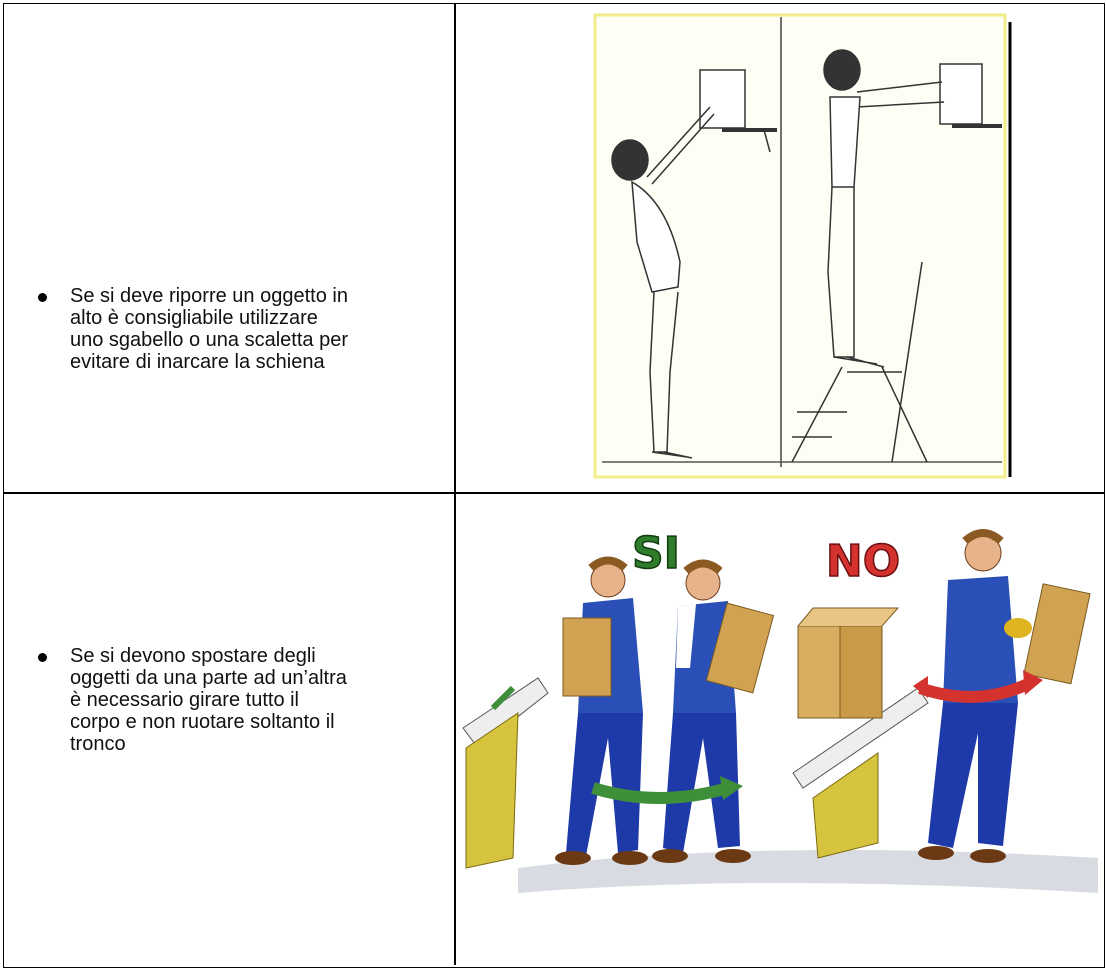 This screenshot has height=968, width=1106. What do you see at coordinates (208, 678) in the screenshot?
I see `text-line: oggetti da una parte ad un’altra` at bounding box center [208, 678].